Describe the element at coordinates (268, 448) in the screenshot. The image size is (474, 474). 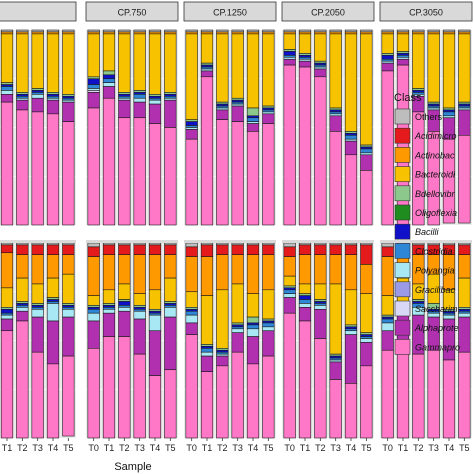
I see `x-tick-label: T5` at that location.